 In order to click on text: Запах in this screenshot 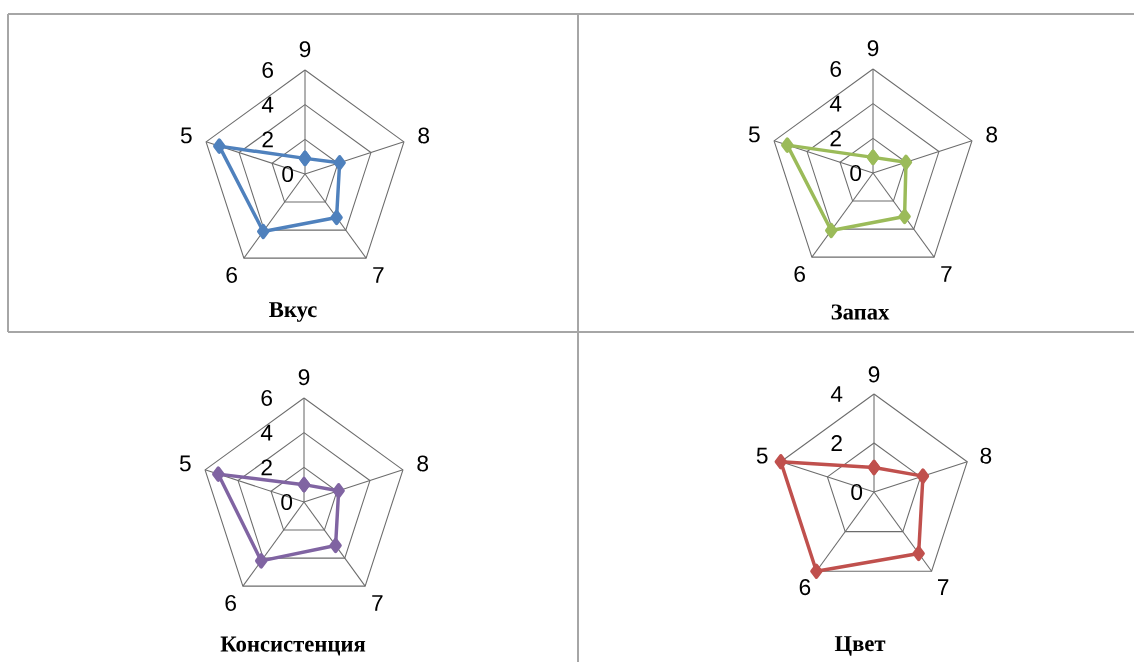, I will do `click(860, 312)`.